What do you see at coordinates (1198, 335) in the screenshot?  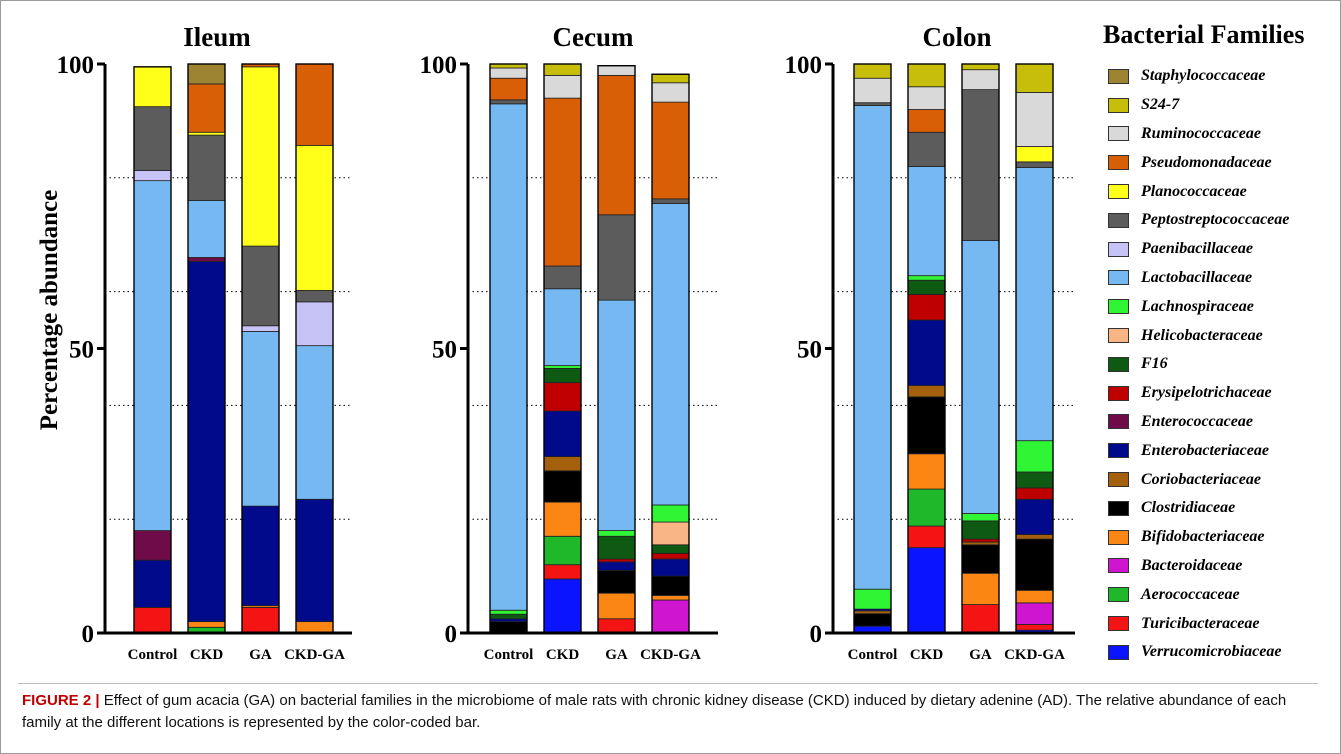 I see `legend-item: Helicobacteraceae` at bounding box center [1198, 335].